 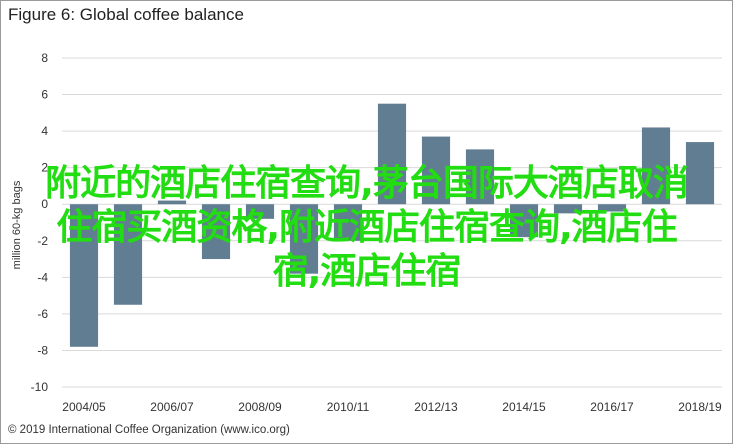 I want to click on x-tick-label: 2014/15, so click(x=524, y=407).